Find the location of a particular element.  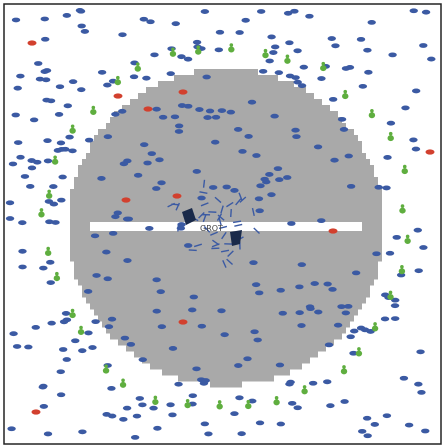

player-unit-left is located at coordinates (189, 216).